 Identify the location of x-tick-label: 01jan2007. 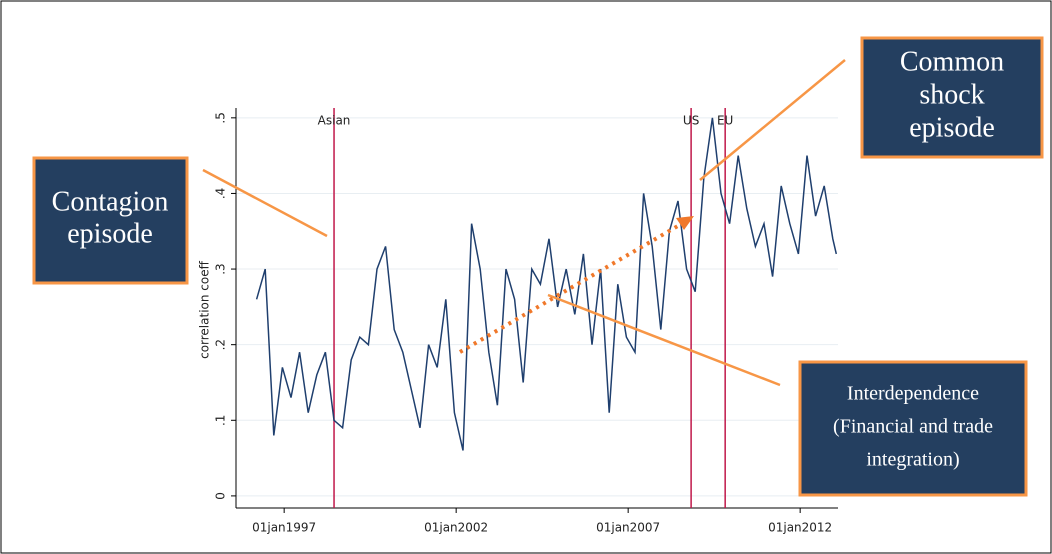
(628, 528).